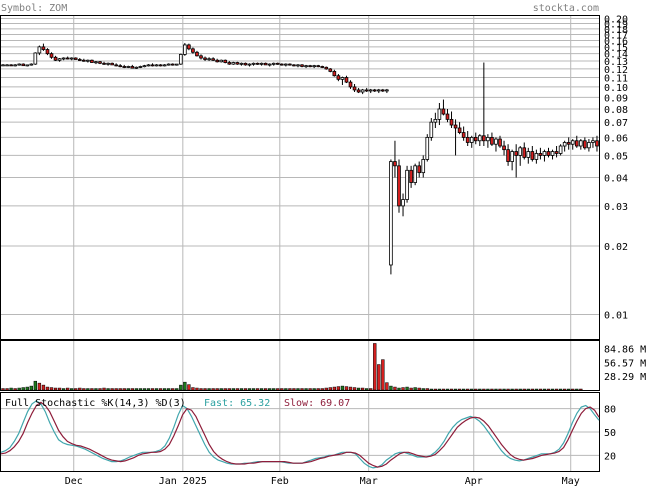 This screenshot has height=486, width=655. Describe the element at coordinates (616, 110) in the screenshot. I see `price-tick-label: 0.08` at that location.